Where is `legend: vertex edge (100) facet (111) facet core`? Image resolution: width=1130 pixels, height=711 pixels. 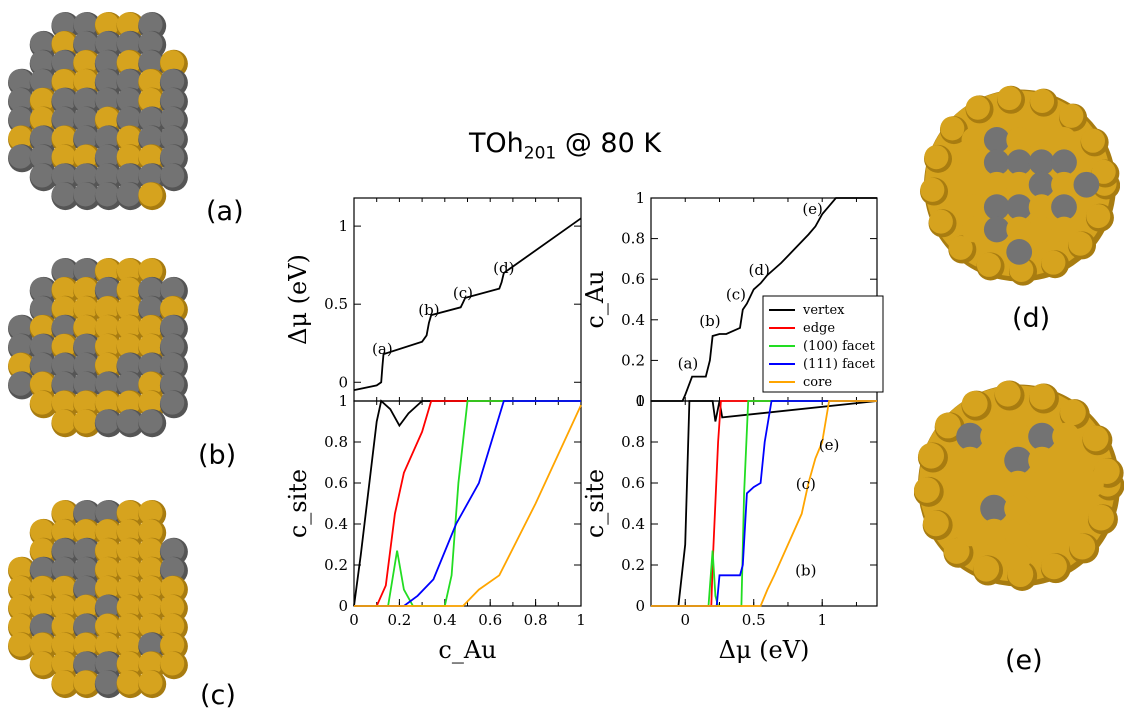 legend: vertex edge (100) facet (111) facet core is located at coordinates (823, 344).